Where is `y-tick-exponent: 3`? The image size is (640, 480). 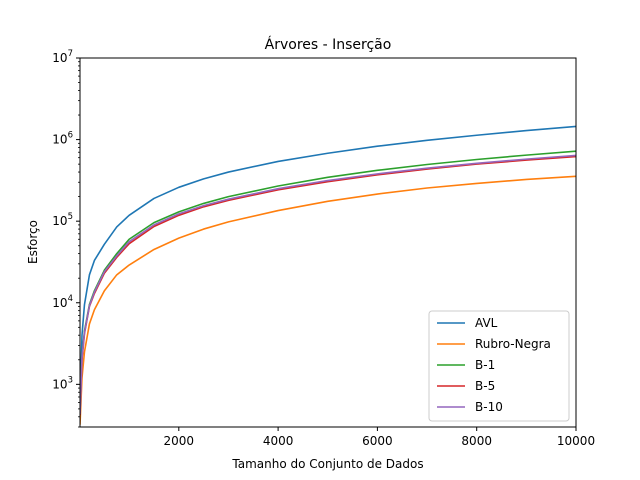
y-tick-exponent: 3 is located at coordinates (70, 380).